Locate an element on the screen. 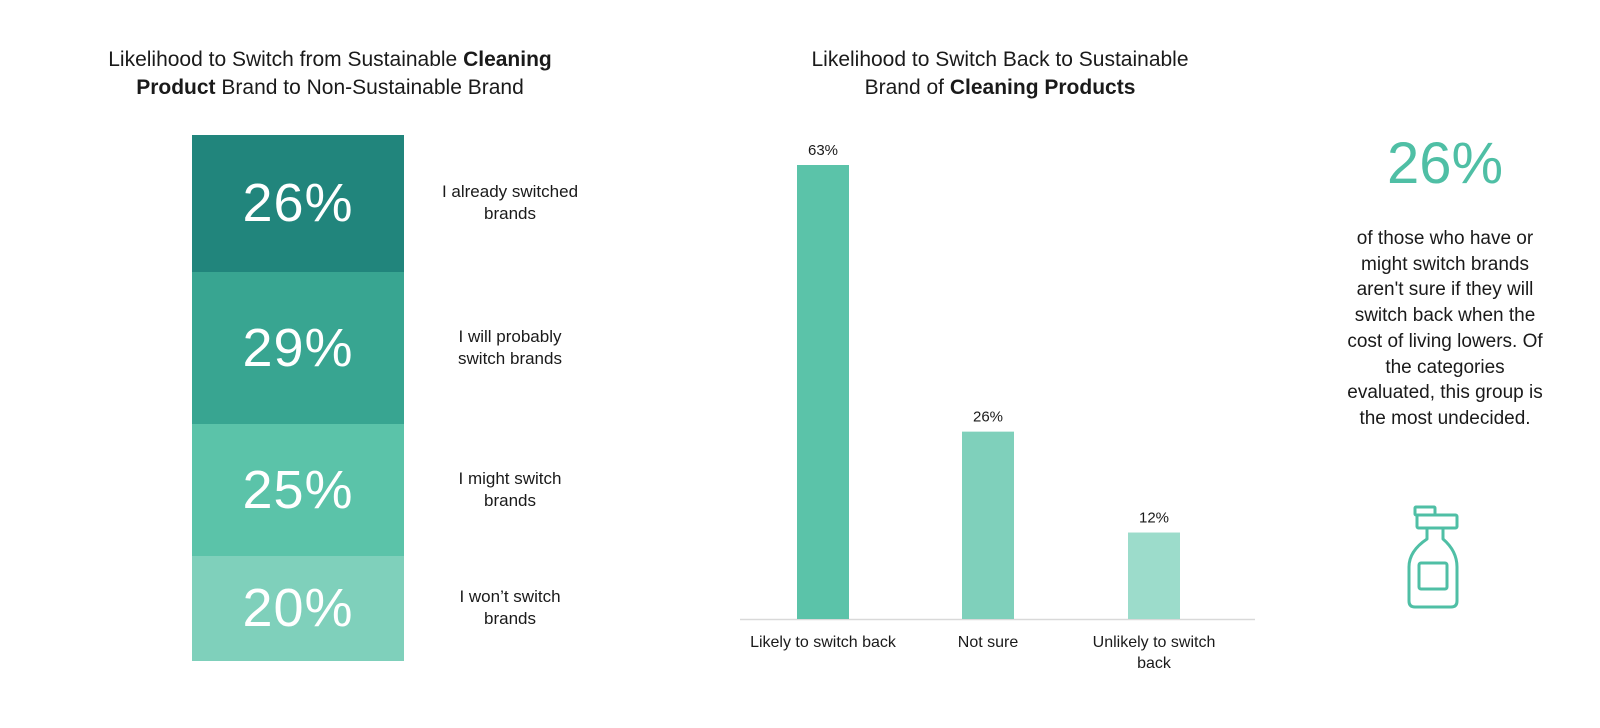 The width and height of the screenshot is (1600, 728). stack-segment: 29% is located at coordinates (298, 348).